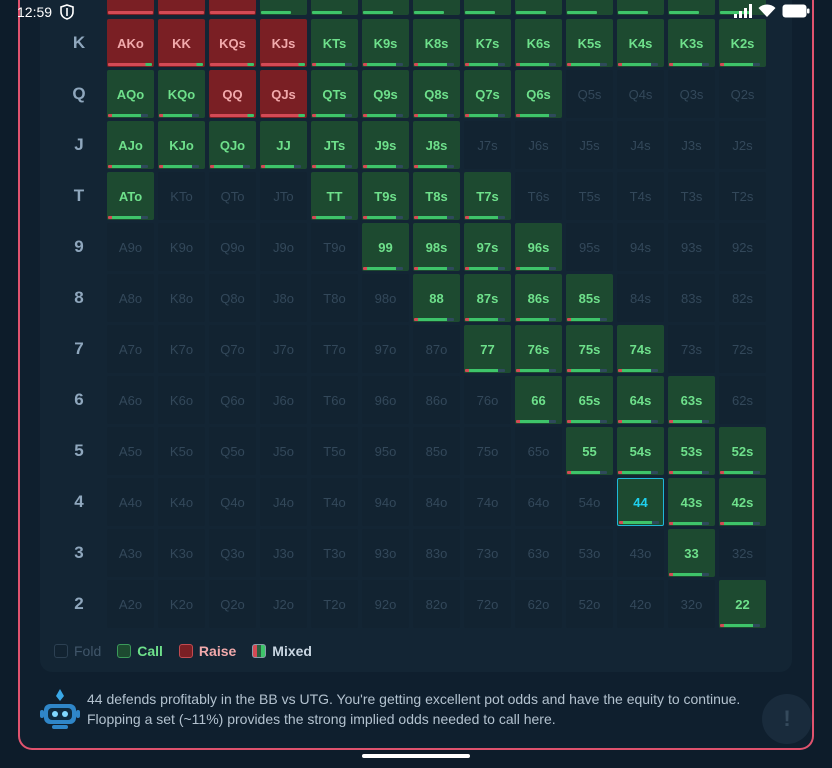  Describe the element at coordinates (283, 349) in the screenshot. I see `range-cell-J7o: J7o` at that location.